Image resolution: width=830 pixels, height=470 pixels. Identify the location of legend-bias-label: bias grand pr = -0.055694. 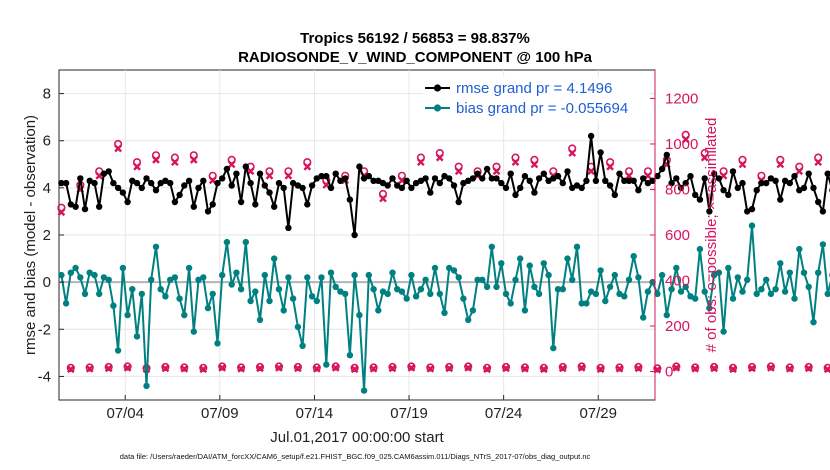
(542, 108).